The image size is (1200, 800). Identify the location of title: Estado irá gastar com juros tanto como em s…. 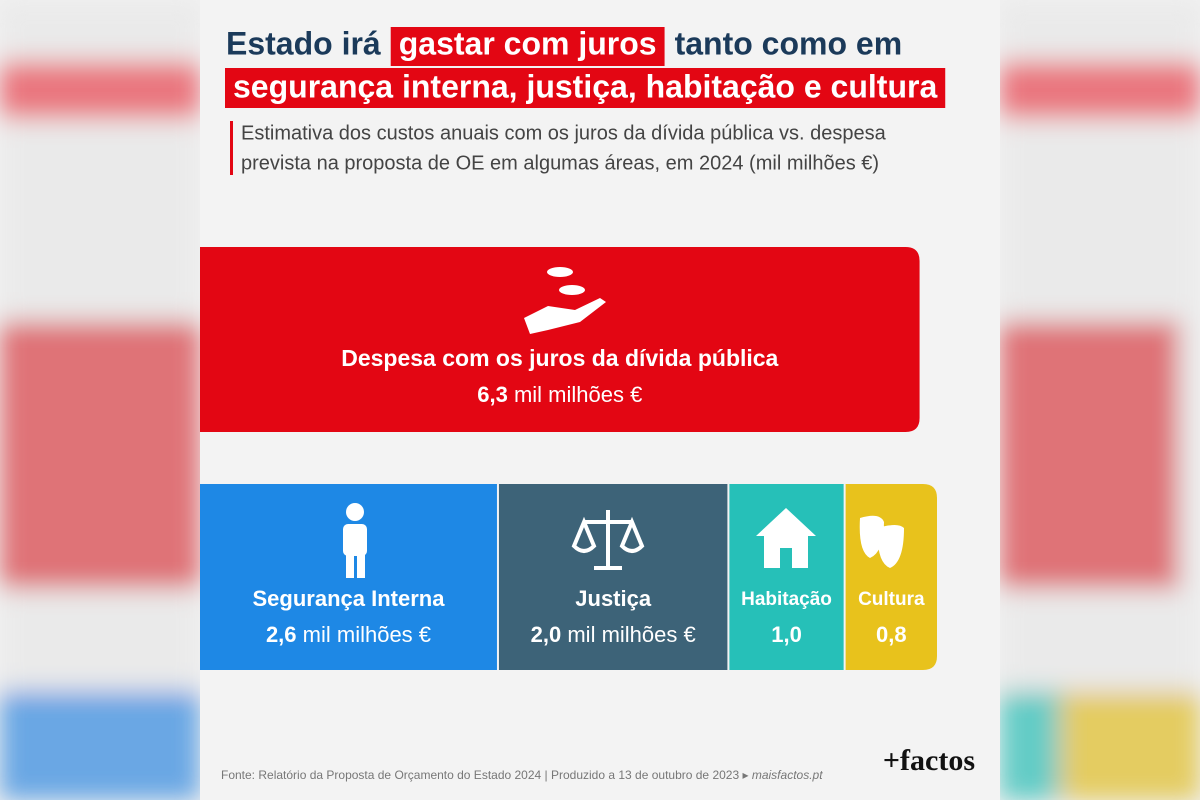
(585, 66).